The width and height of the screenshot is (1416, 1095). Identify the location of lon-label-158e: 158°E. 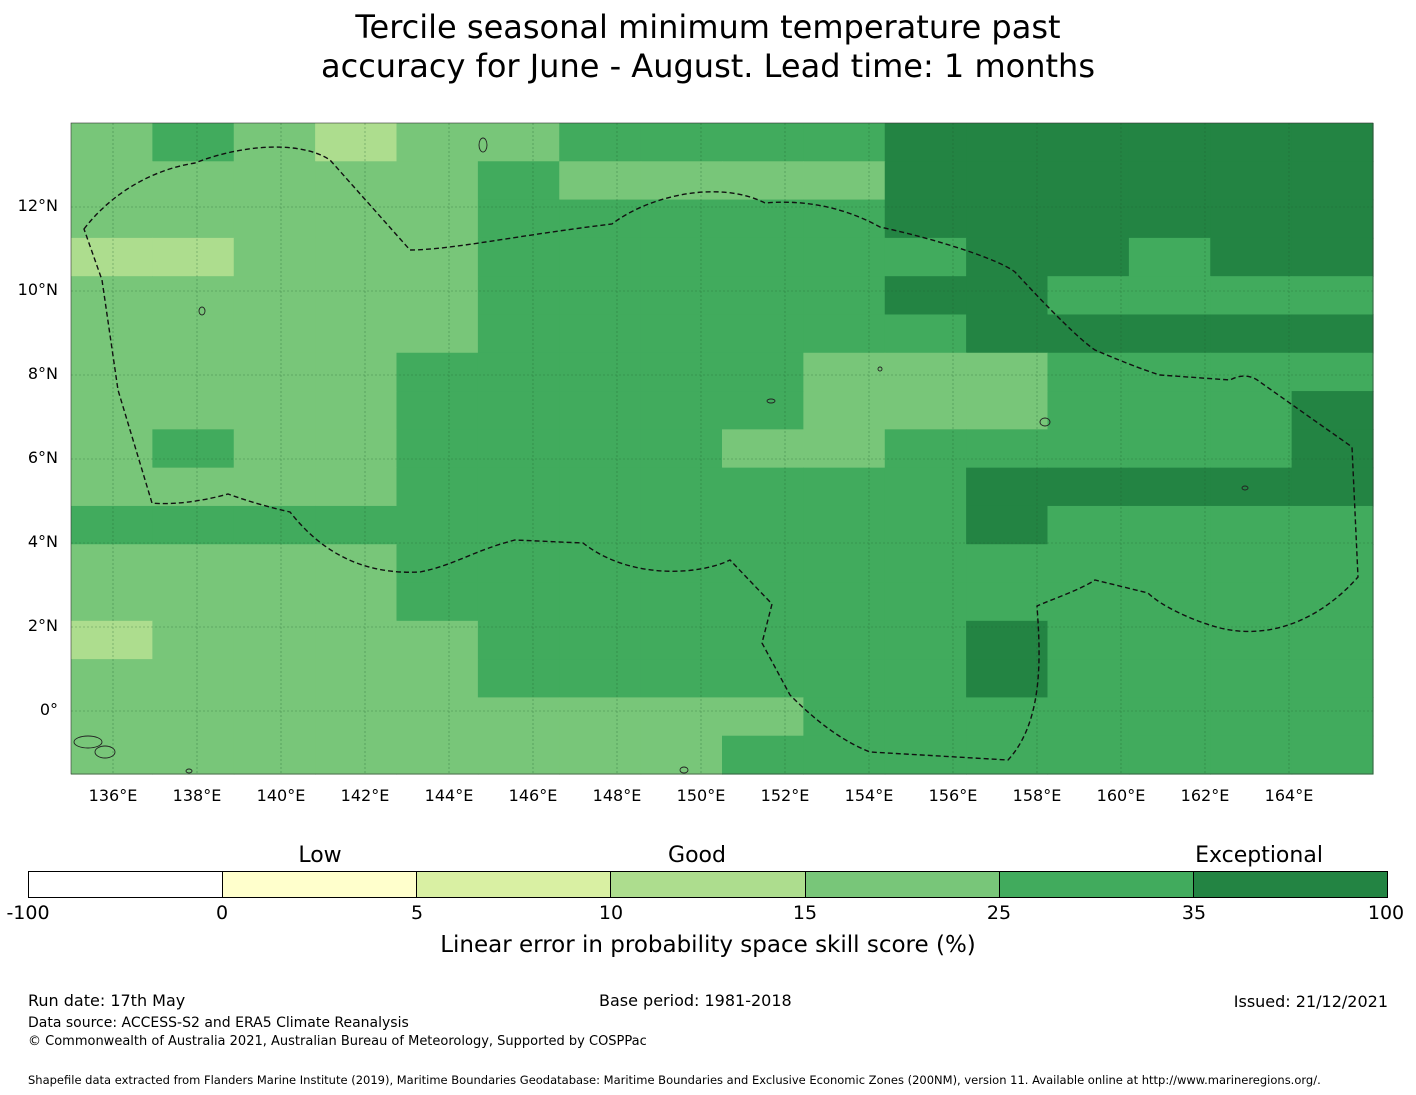
(1037, 795).